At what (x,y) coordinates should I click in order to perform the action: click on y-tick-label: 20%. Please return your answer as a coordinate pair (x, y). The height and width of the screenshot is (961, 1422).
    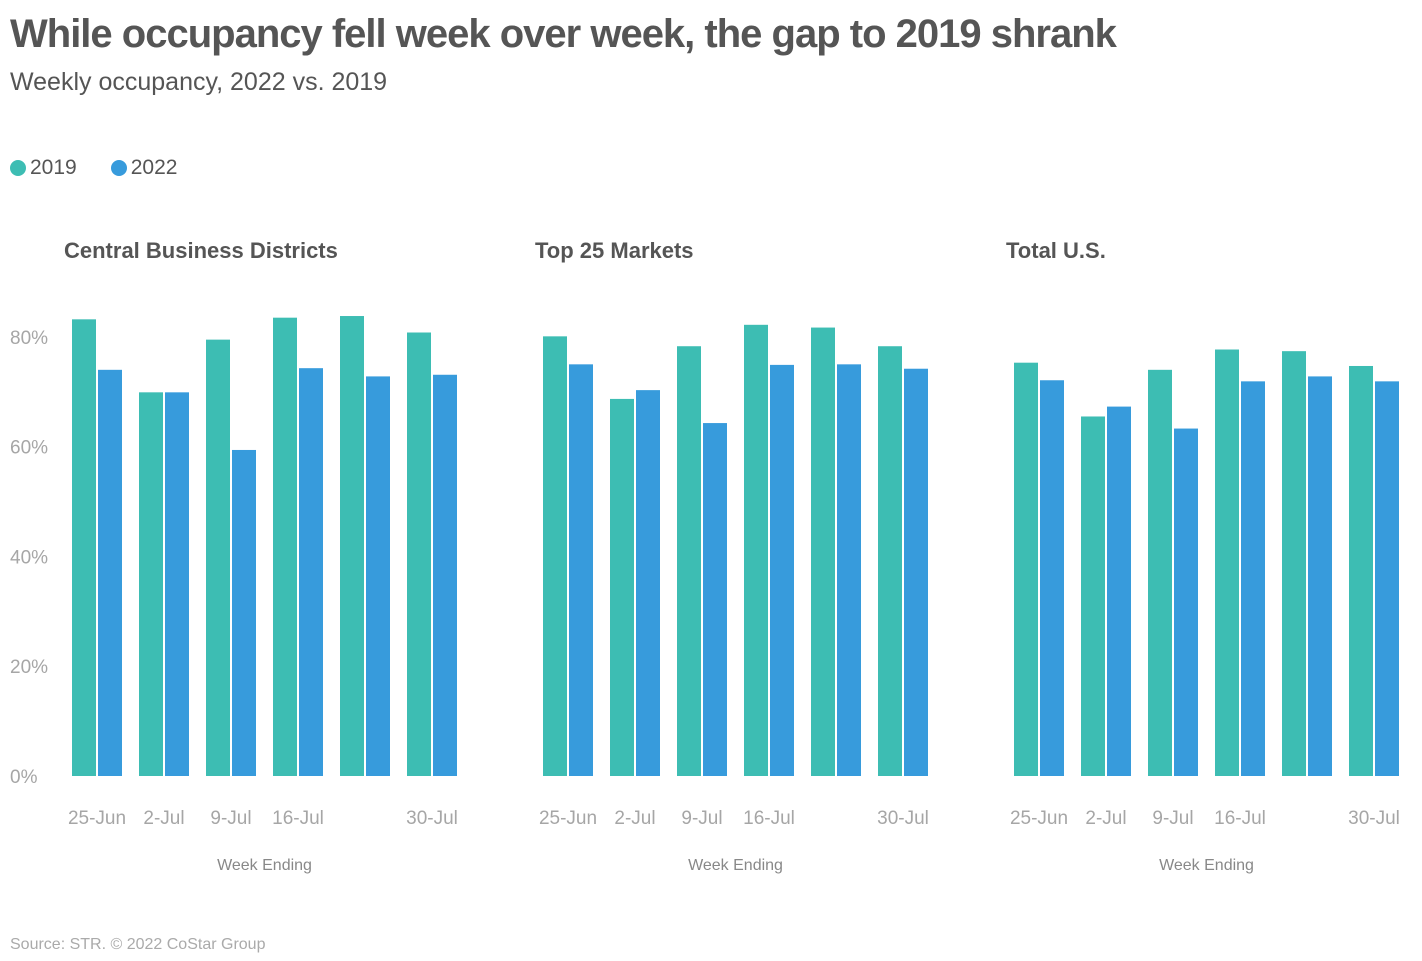
    Looking at the image, I should click on (29, 667).